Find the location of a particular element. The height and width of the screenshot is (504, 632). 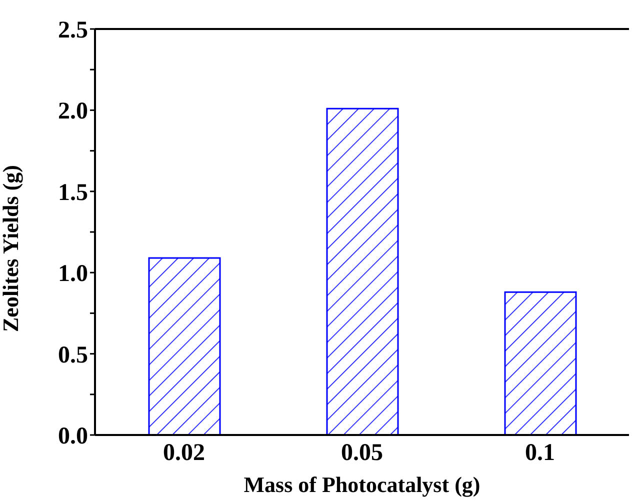

x-axis-title: Mass of Photocatalyst (g) is located at coordinates (362, 484).